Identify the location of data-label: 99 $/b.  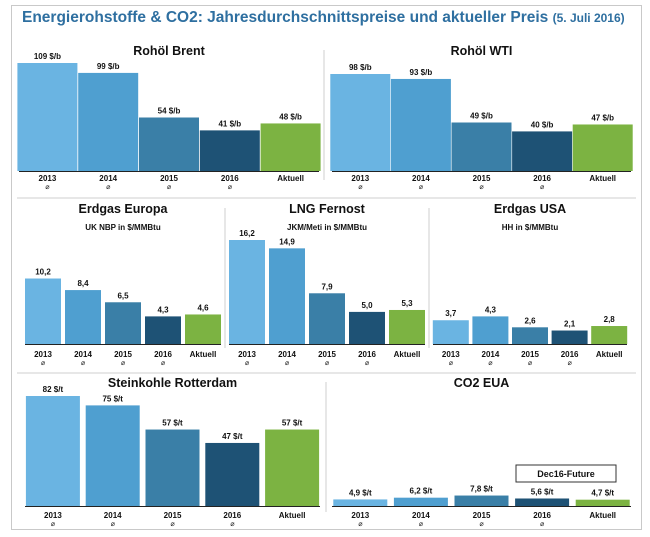
(108, 66).